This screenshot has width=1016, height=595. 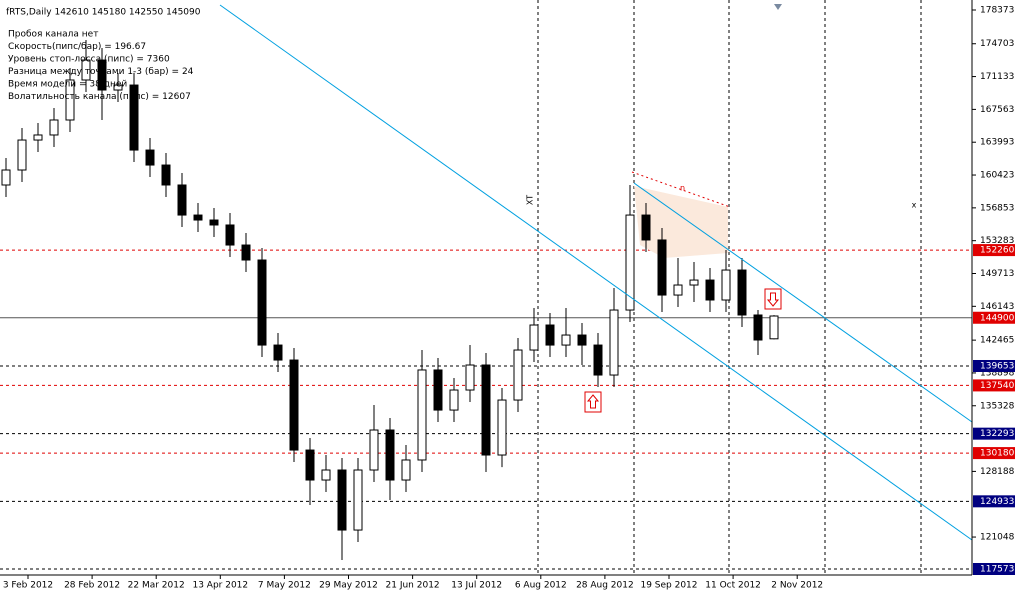 What do you see at coordinates (997, 502) in the screenshot?
I see `level-label: 124933` at bounding box center [997, 502].